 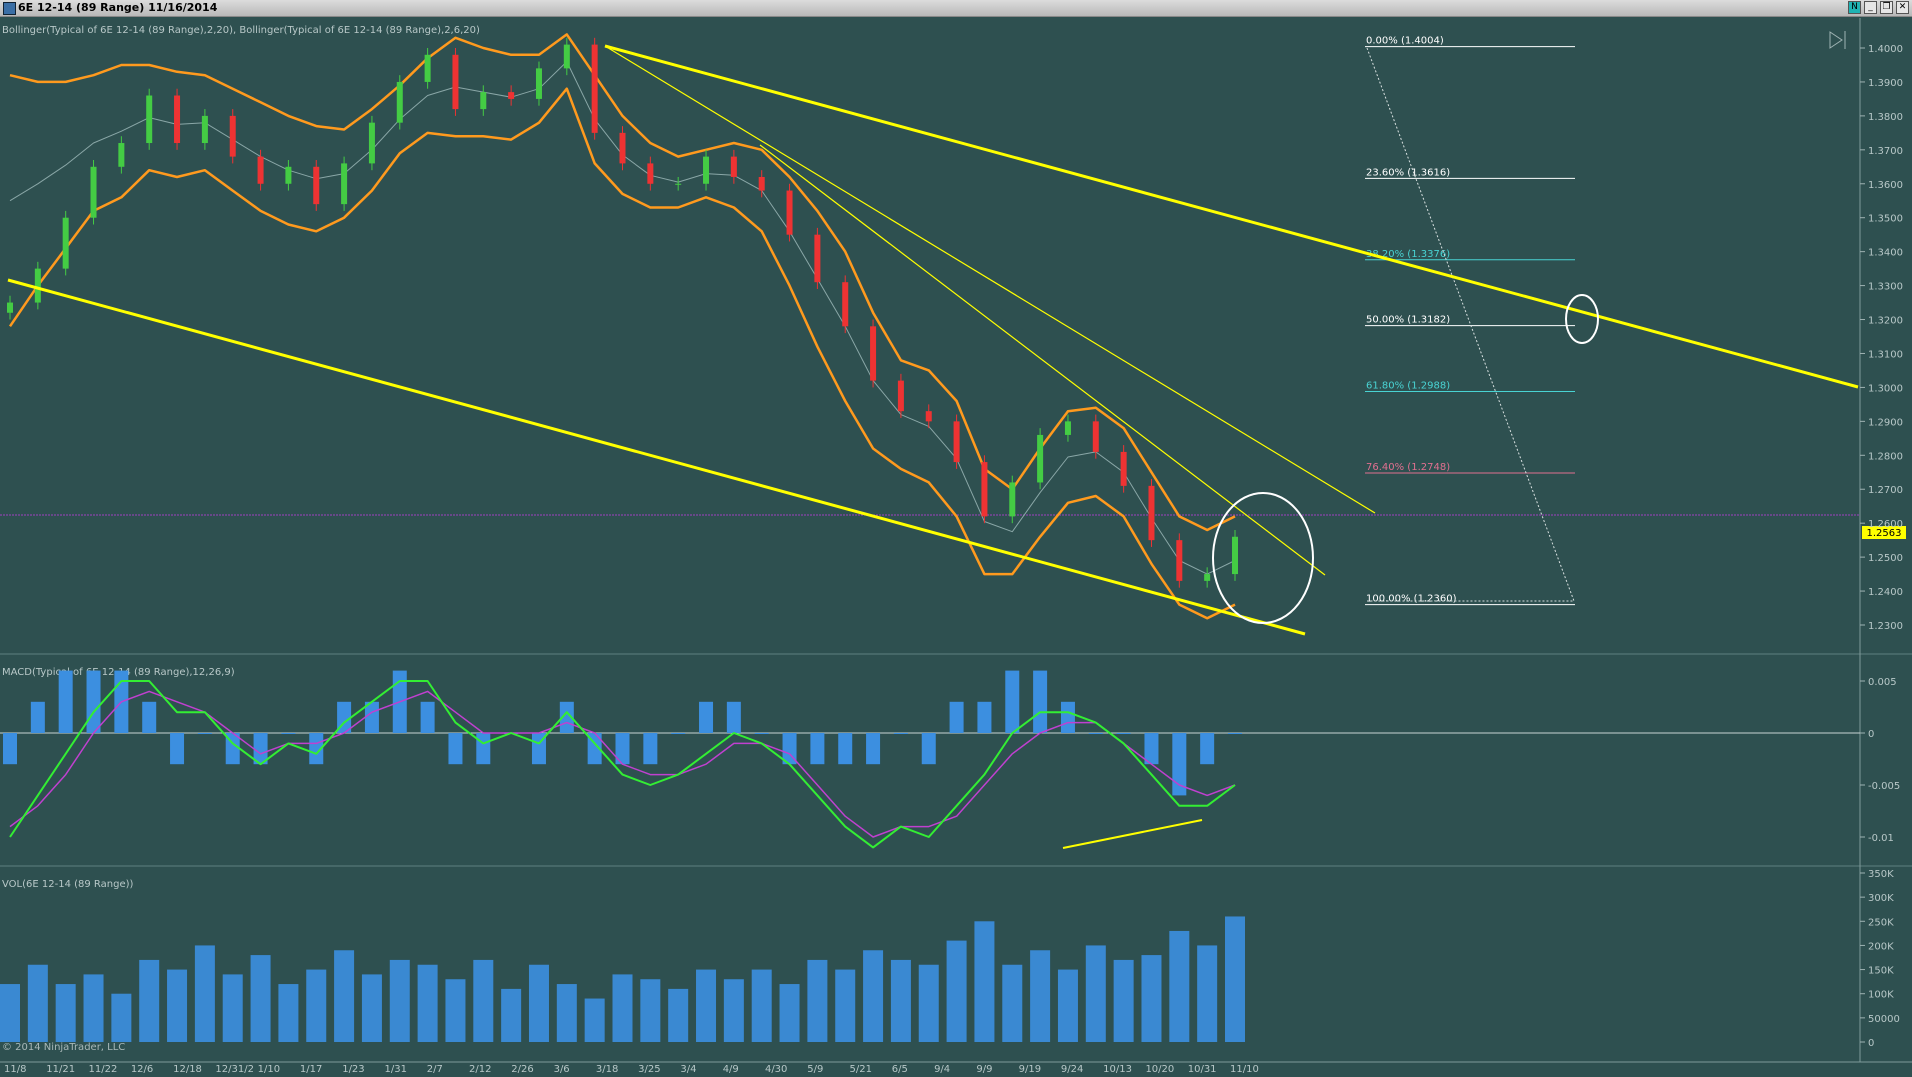 What do you see at coordinates (1885, 151) in the screenshot?
I see `price-tick-label: 1.3700` at bounding box center [1885, 151].